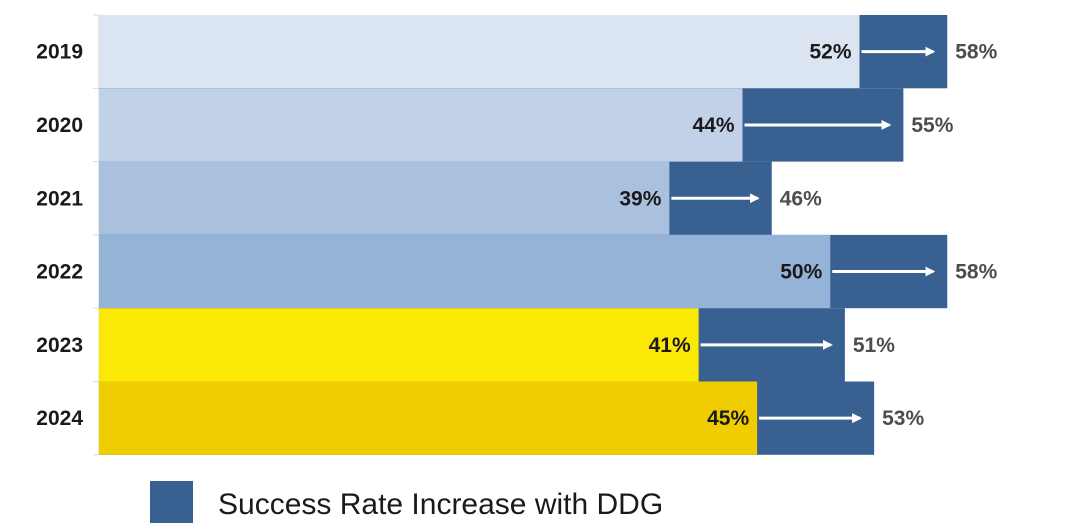 The image size is (1071, 523). Describe the element at coordinates (830, 52) in the screenshot. I see `data-label-base-2019: 52%` at that location.